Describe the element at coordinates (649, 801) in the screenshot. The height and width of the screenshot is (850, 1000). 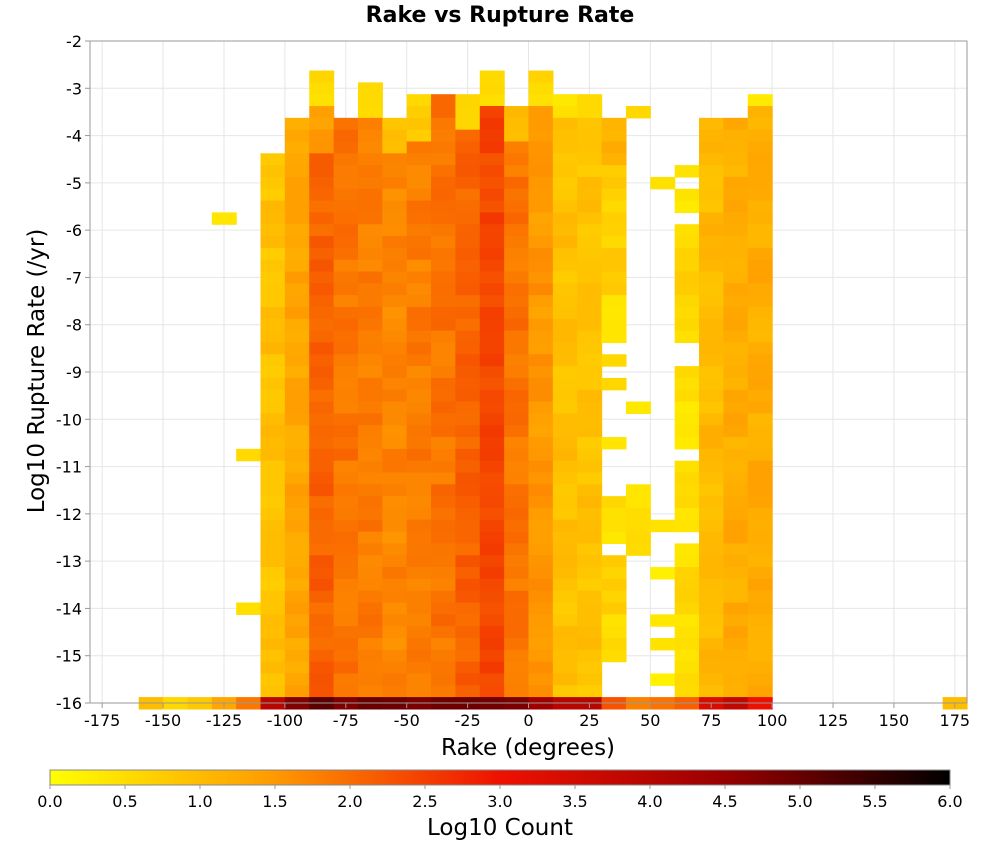
I see `colorbar-tick-label: 4.0` at that location.